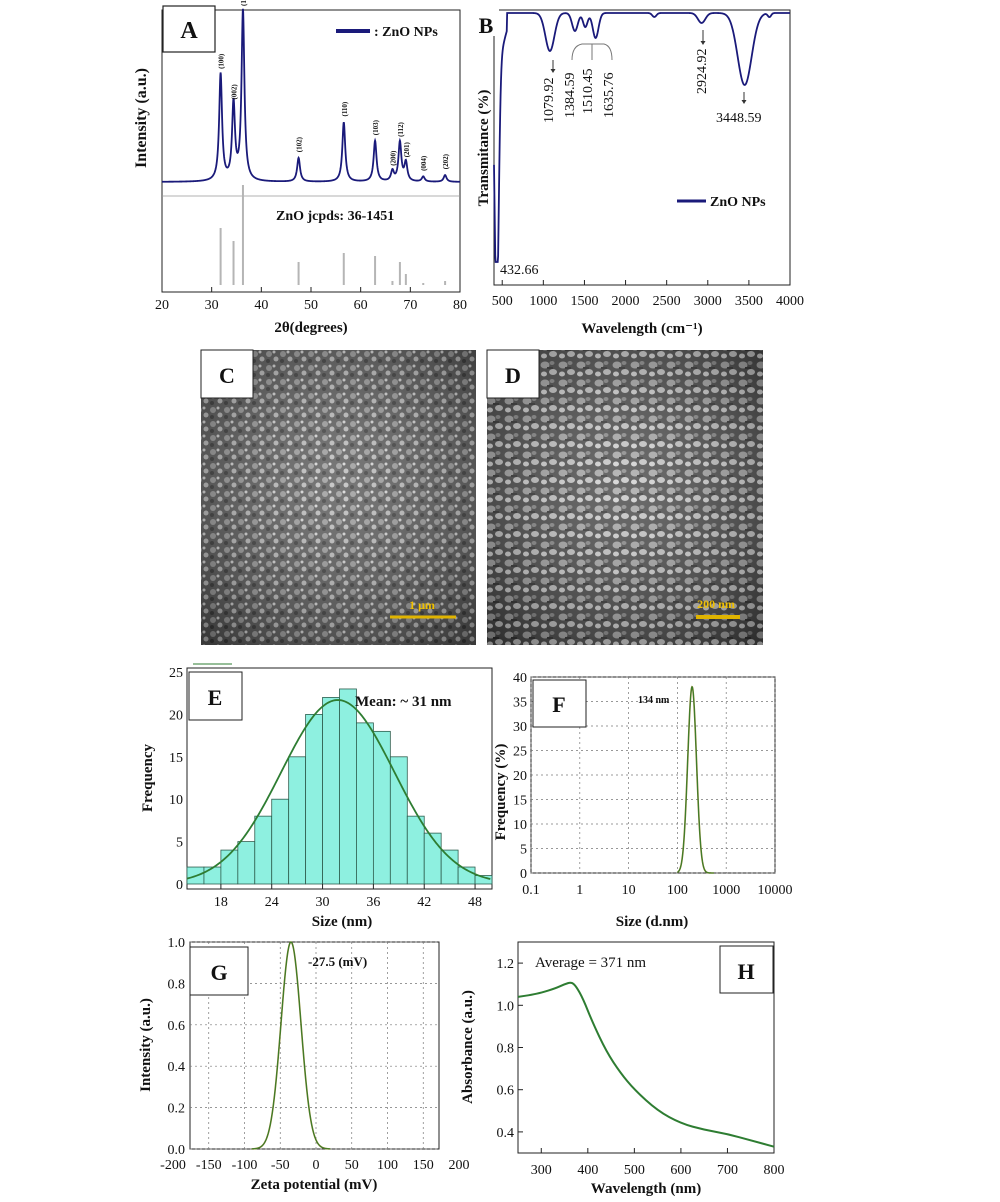 The height and width of the screenshot is (1202, 1000). What do you see at coordinates (314, 1045) in the screenshot?
I see `zeta-plot-frame` at bounding box center [314, 1045].